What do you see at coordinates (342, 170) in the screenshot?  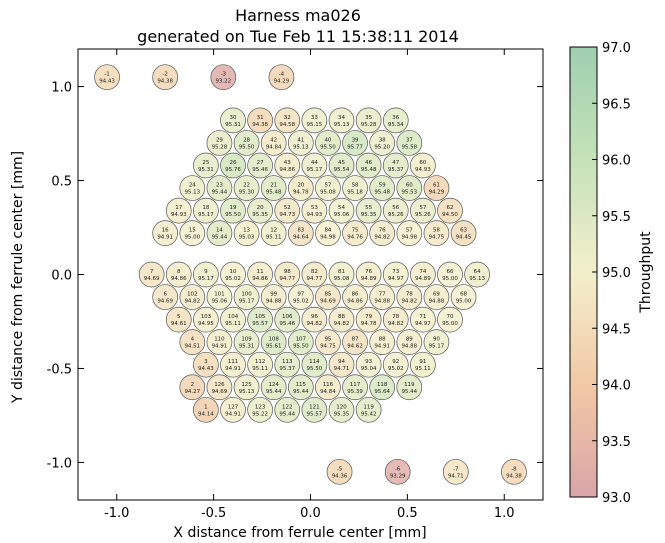 I see `fiber-value-label: 95.54` at bounding box center [342, 170].